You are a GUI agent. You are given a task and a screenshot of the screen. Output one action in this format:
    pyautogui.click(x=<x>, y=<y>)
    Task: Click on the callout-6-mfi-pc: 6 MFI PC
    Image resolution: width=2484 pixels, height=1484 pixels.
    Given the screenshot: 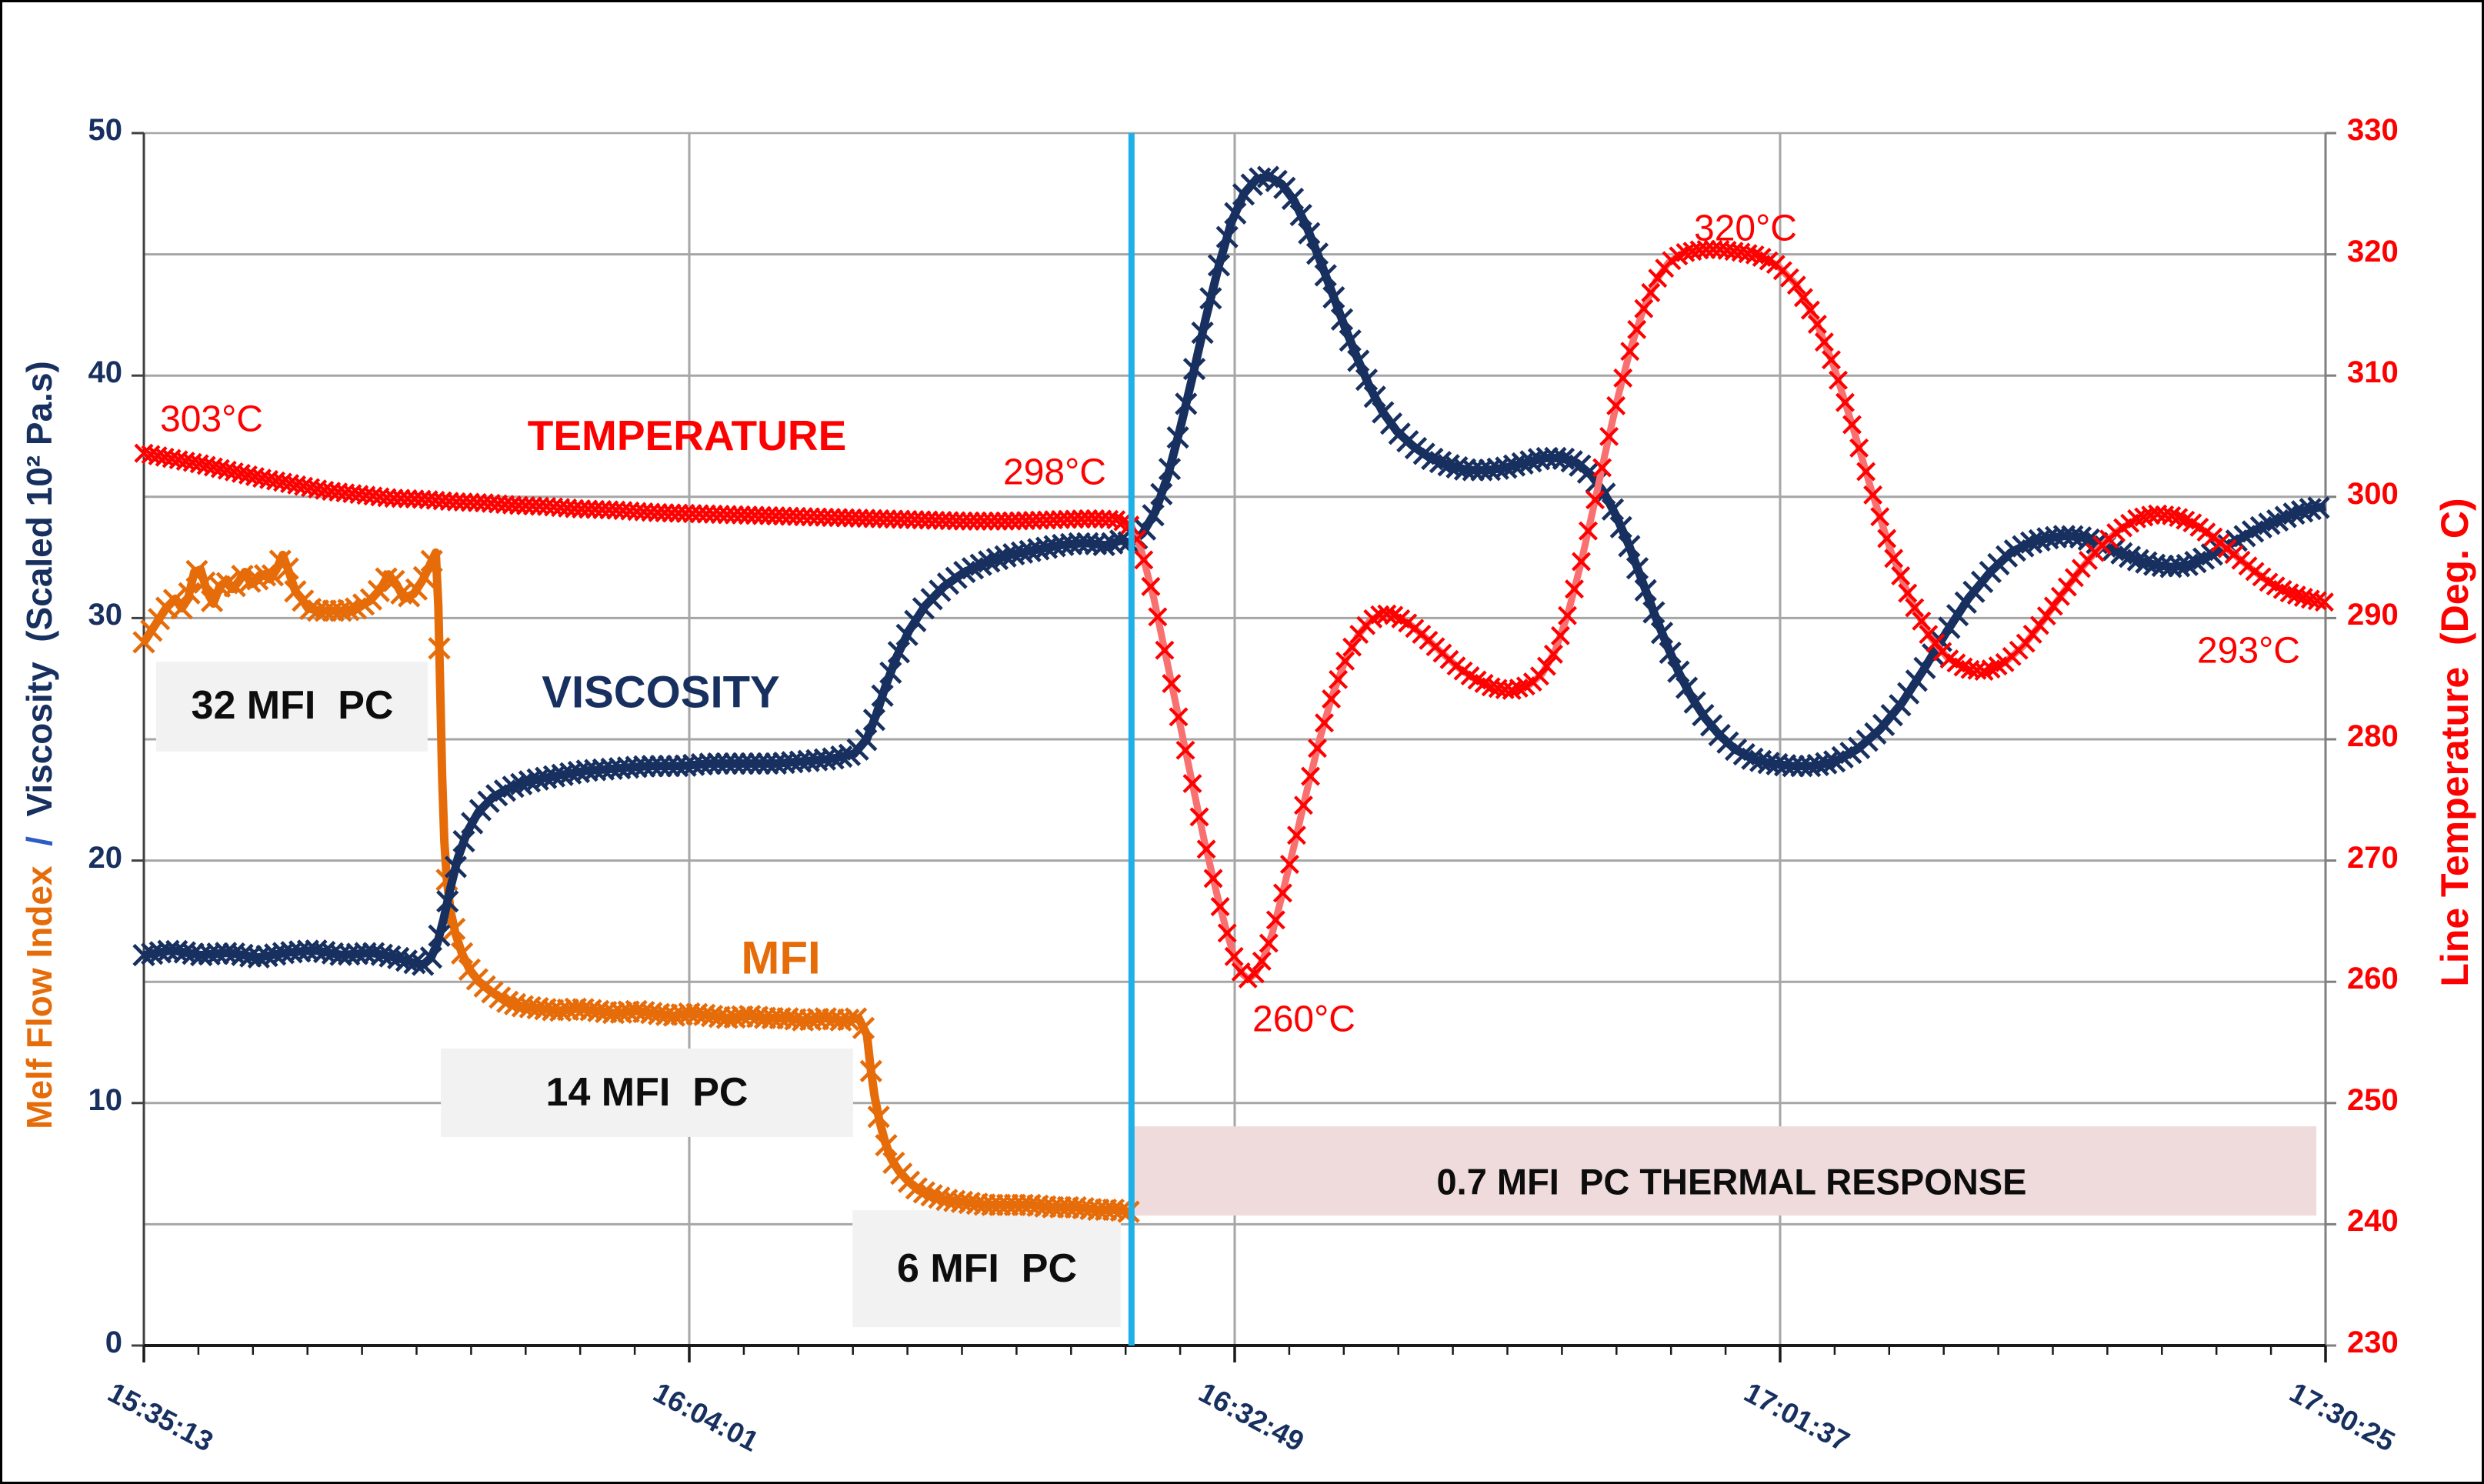 What is the action you would take?
    pyautogui.click(x=987, y=1269)
    